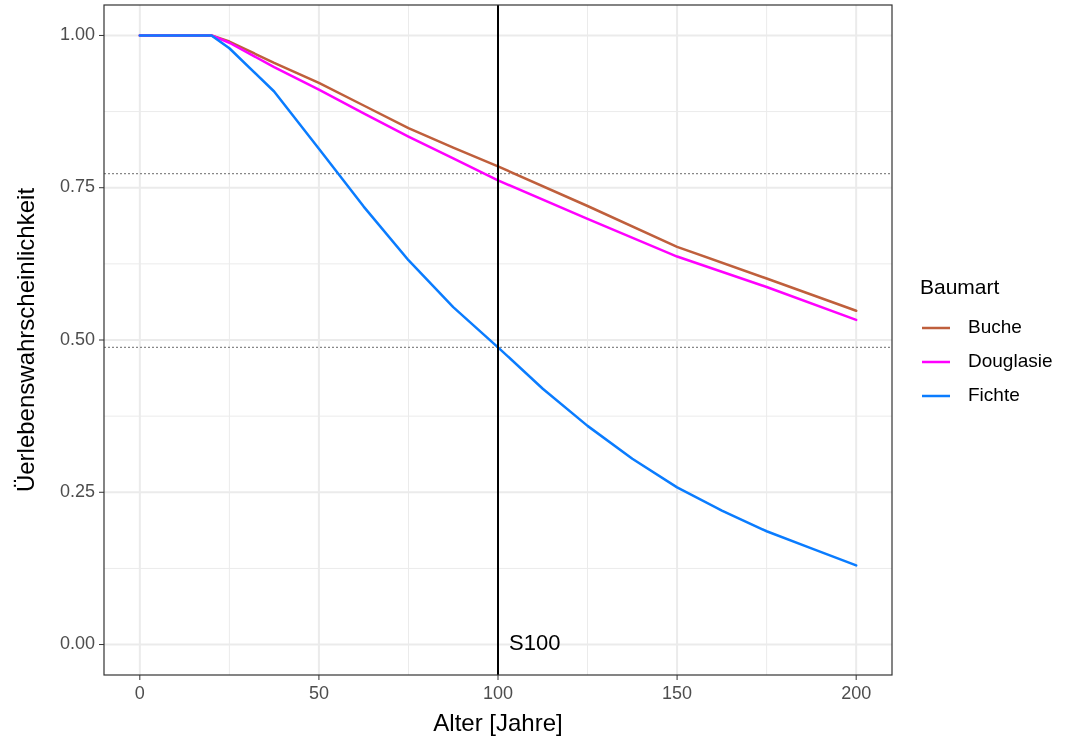 The image size is (1077, 741). Describe the element at coordinates (856, 693) in the screenshot. I see `x-tick-label: 200` at that location.